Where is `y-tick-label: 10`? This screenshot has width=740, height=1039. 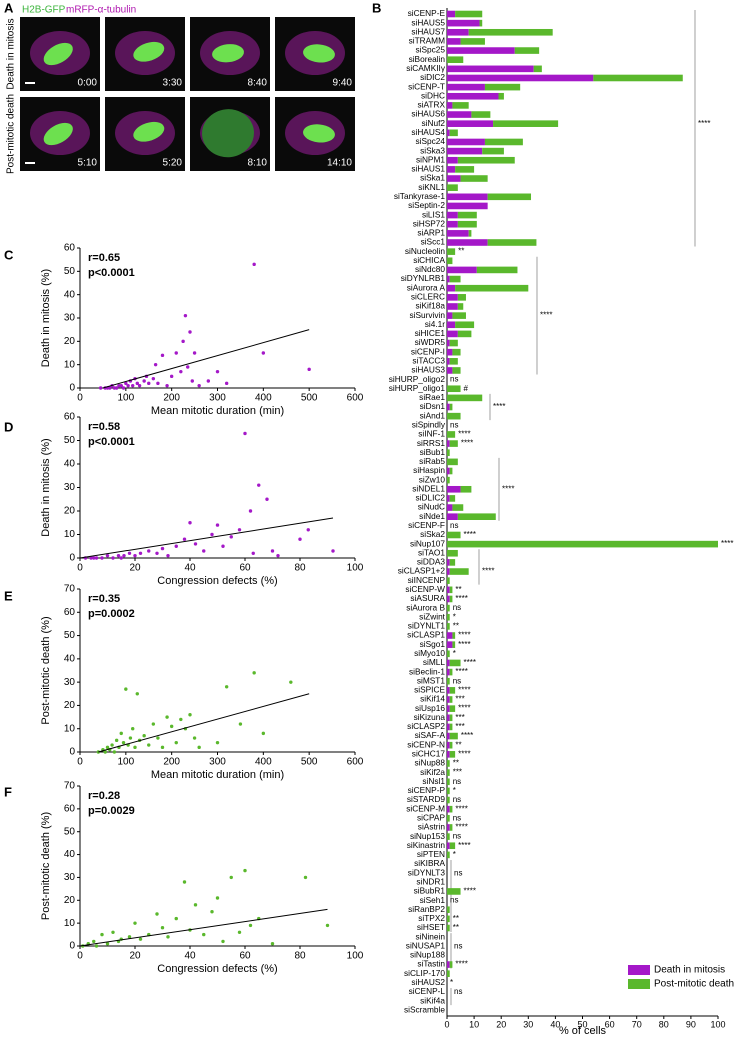 y-tick-label: 10 is located at coordinates (70, 534).